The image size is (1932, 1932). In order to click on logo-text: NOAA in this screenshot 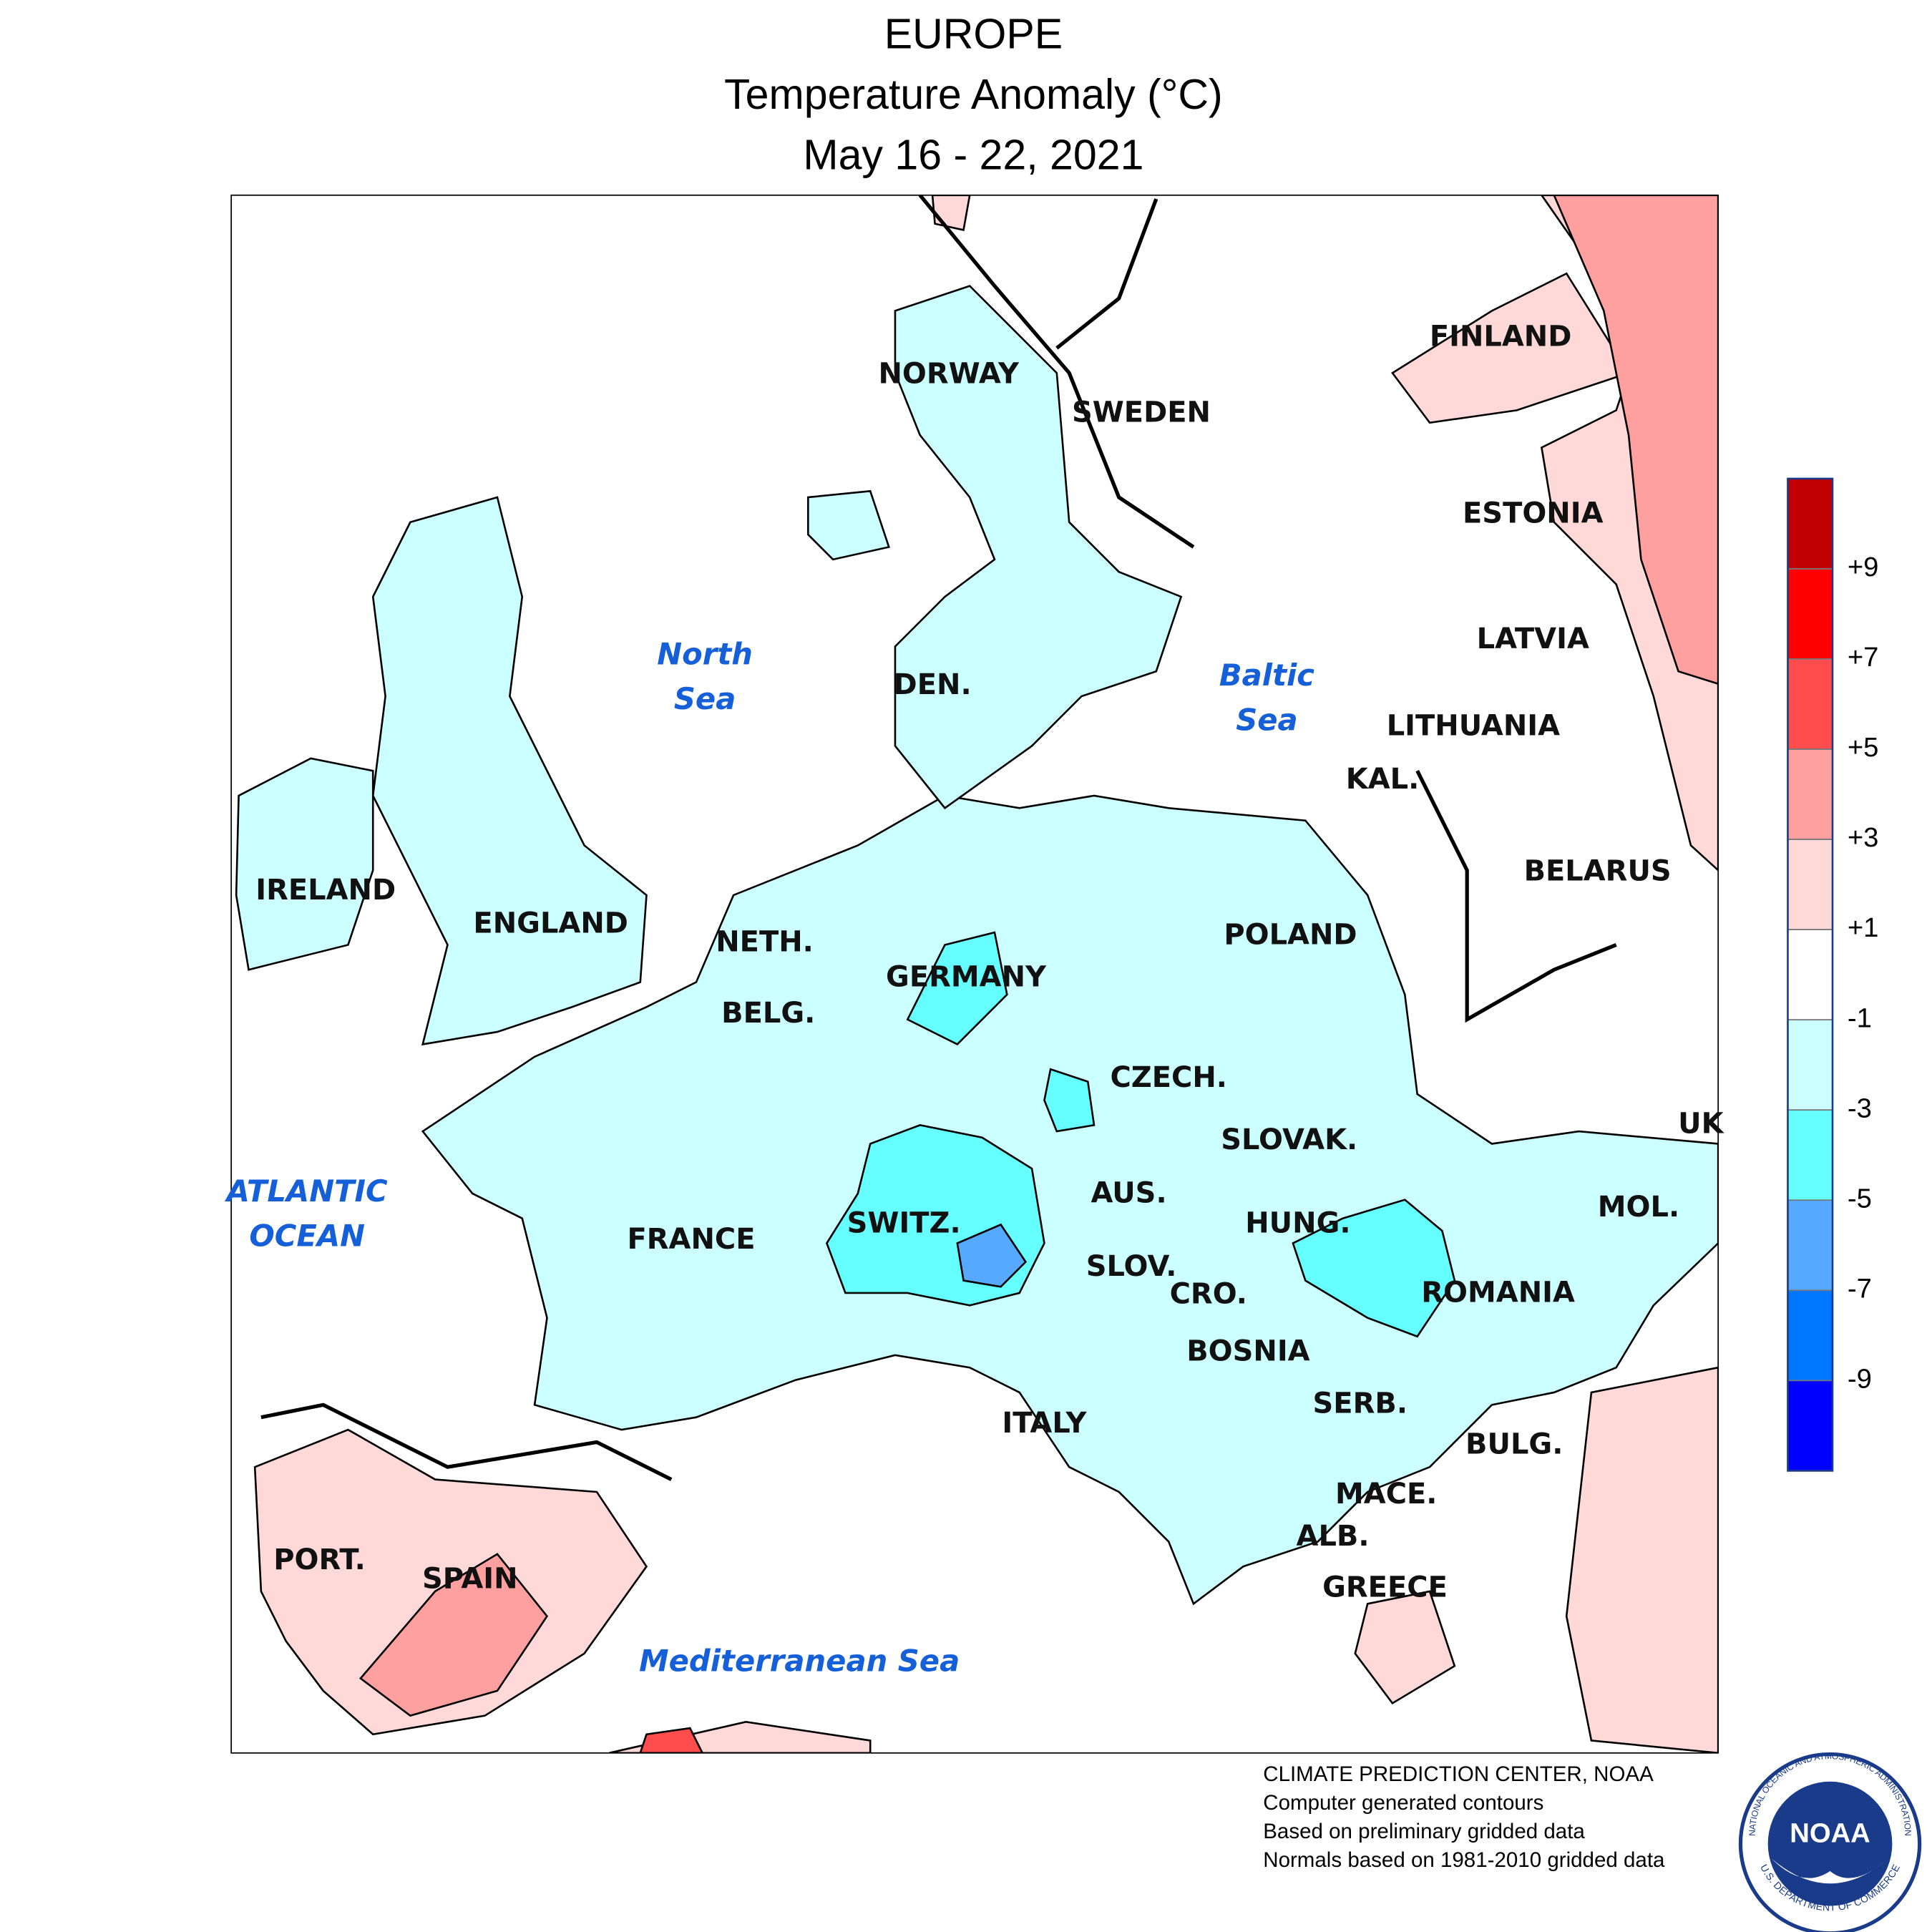, I will do `click(1830, 1833)`.